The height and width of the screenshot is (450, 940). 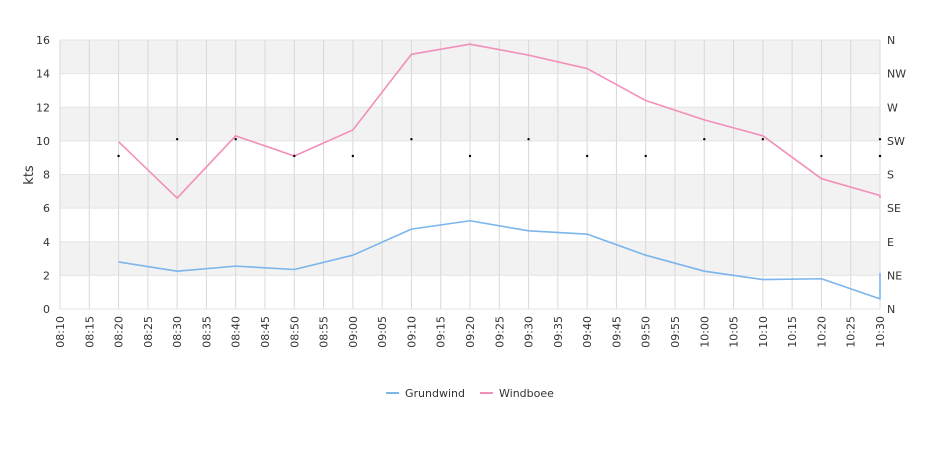 What do you see at coordinates (411, 332) in the screenshot?
I see `x-tick-label: 09:10` at bounding box center [411, 332].